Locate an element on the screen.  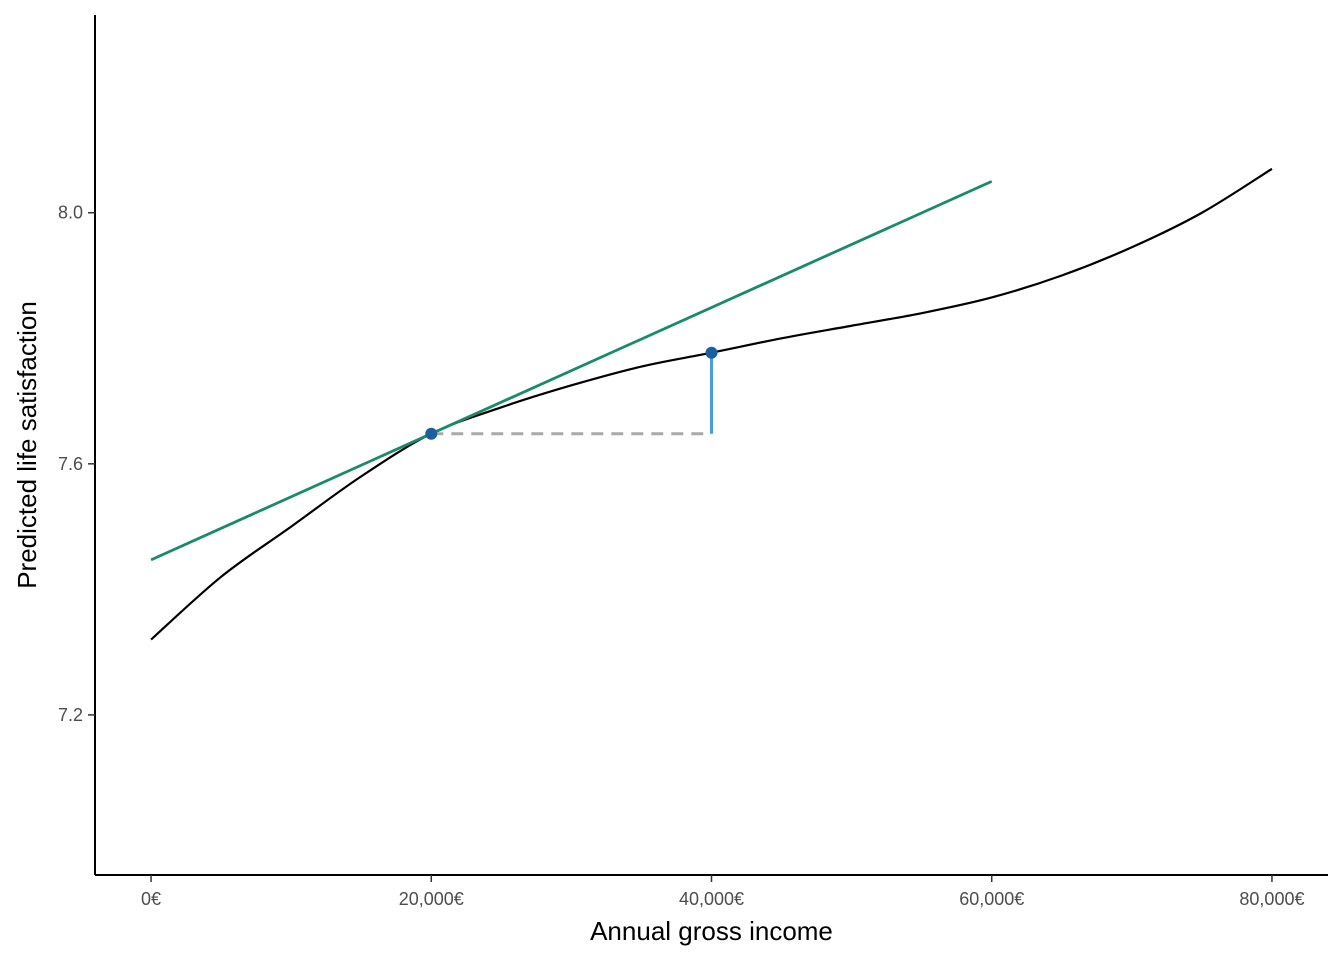
x-axis-title: Annual gross income is located at coordinates (711, 931).